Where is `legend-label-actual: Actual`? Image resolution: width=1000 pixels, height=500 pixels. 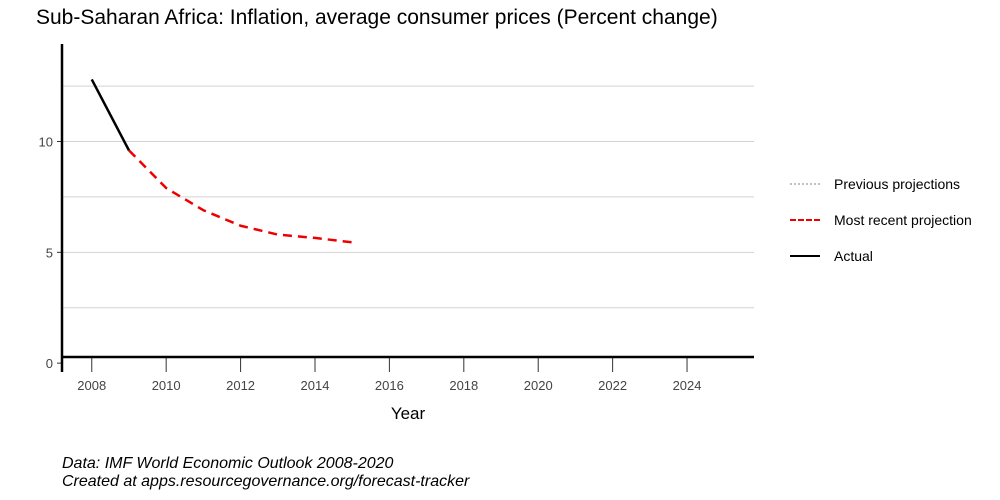
legend-label-actual: Actual is located at coordinates (853, 256).